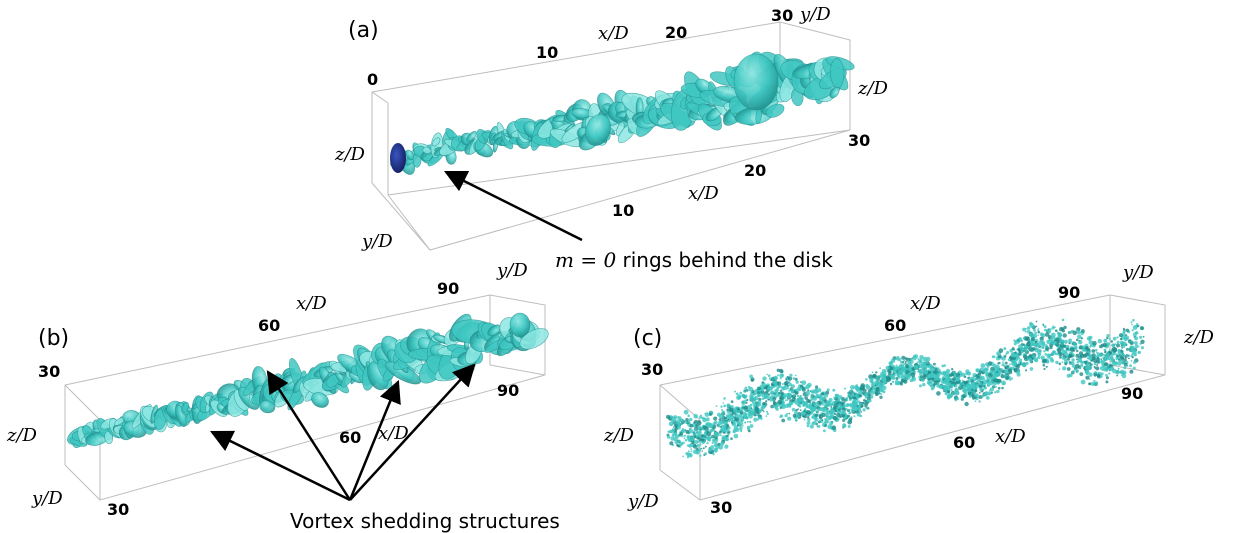 The width and height of the screenshot is (1236, 533). What do you see at coordinates (54, 338) in the screenshot?
I see `panel-b-label: (b)` at bounding box center [54, 338].